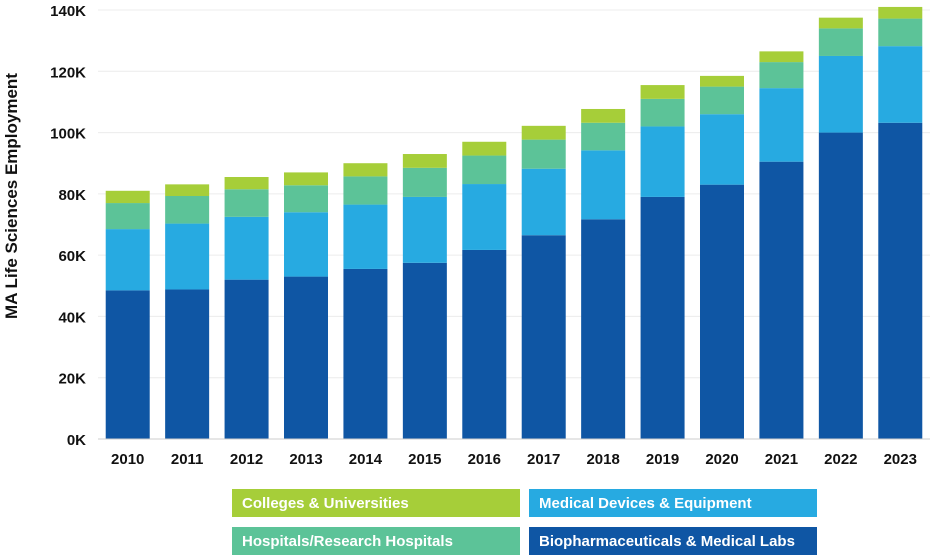  I want to click on y-axis-label: MA Life Sciences Employment, so click(11, 196).